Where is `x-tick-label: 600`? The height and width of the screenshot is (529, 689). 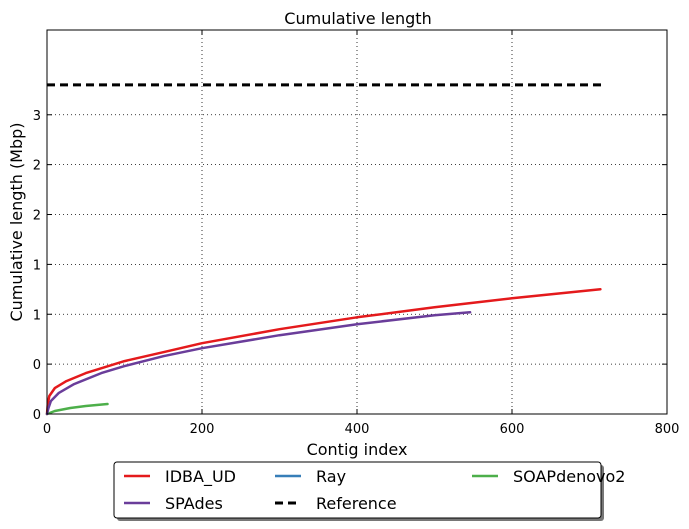
x-tick-label: 600 is located at coordinates (512, 429).